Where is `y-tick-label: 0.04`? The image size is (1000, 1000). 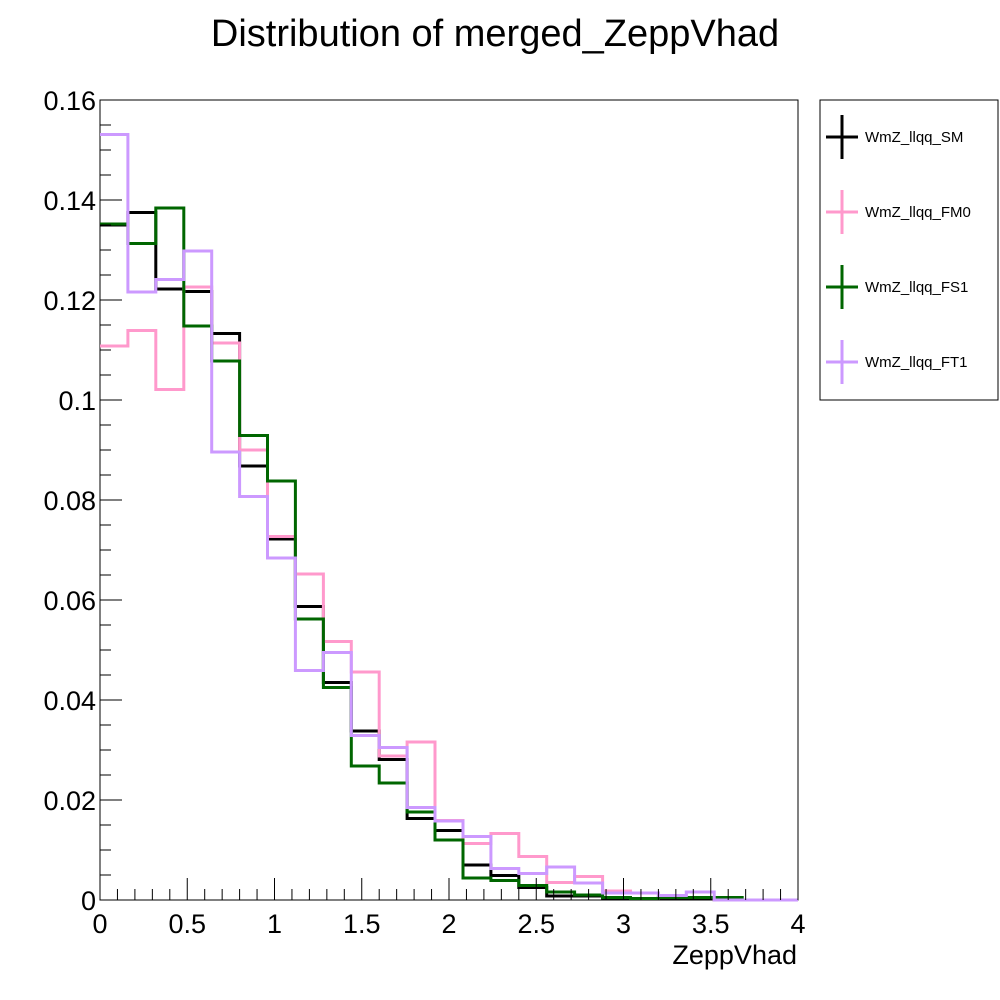
y-tick-label: 0.04 is located at coordinates (69, 701).